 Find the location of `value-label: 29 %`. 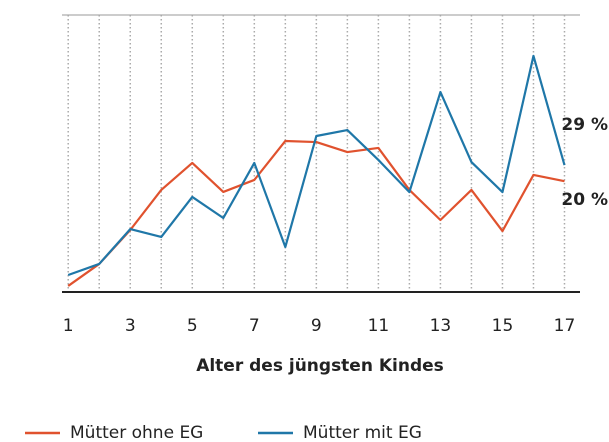

value-label: 29 % is located at coordinates (584, 125).